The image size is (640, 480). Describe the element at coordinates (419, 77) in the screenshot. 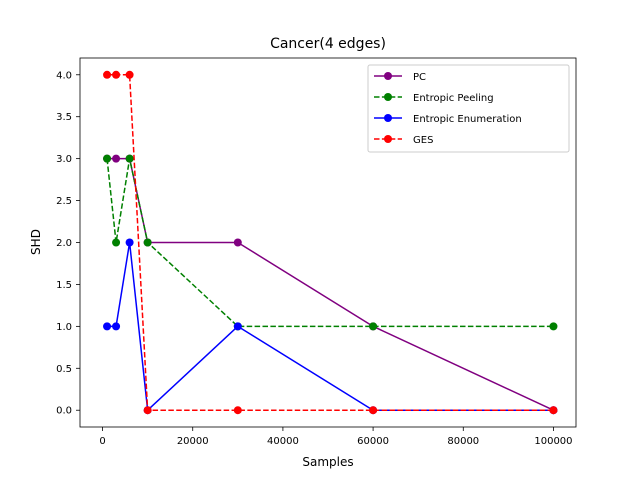

I see `legend-label-0: PC` at that location.